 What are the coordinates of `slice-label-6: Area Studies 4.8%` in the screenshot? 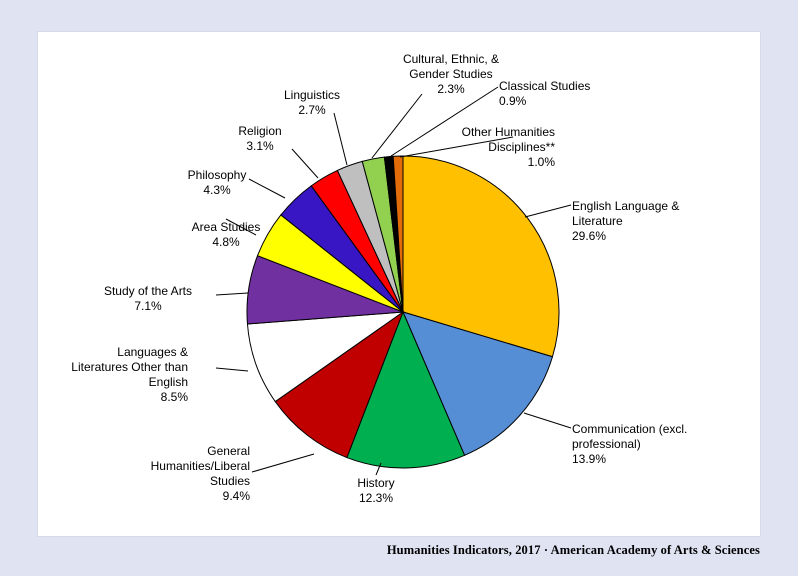 It's located at (226, 234).